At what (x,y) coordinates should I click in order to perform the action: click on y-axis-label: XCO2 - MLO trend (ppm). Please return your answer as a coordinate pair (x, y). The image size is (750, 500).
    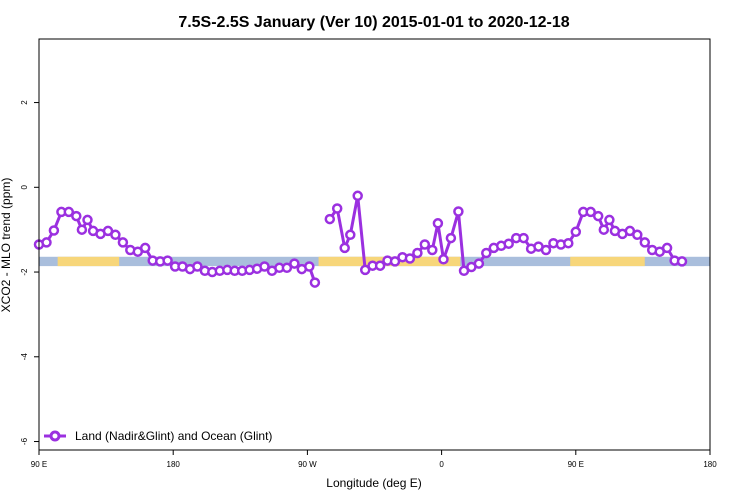
    Looking at the image, I should click on (6, 245).